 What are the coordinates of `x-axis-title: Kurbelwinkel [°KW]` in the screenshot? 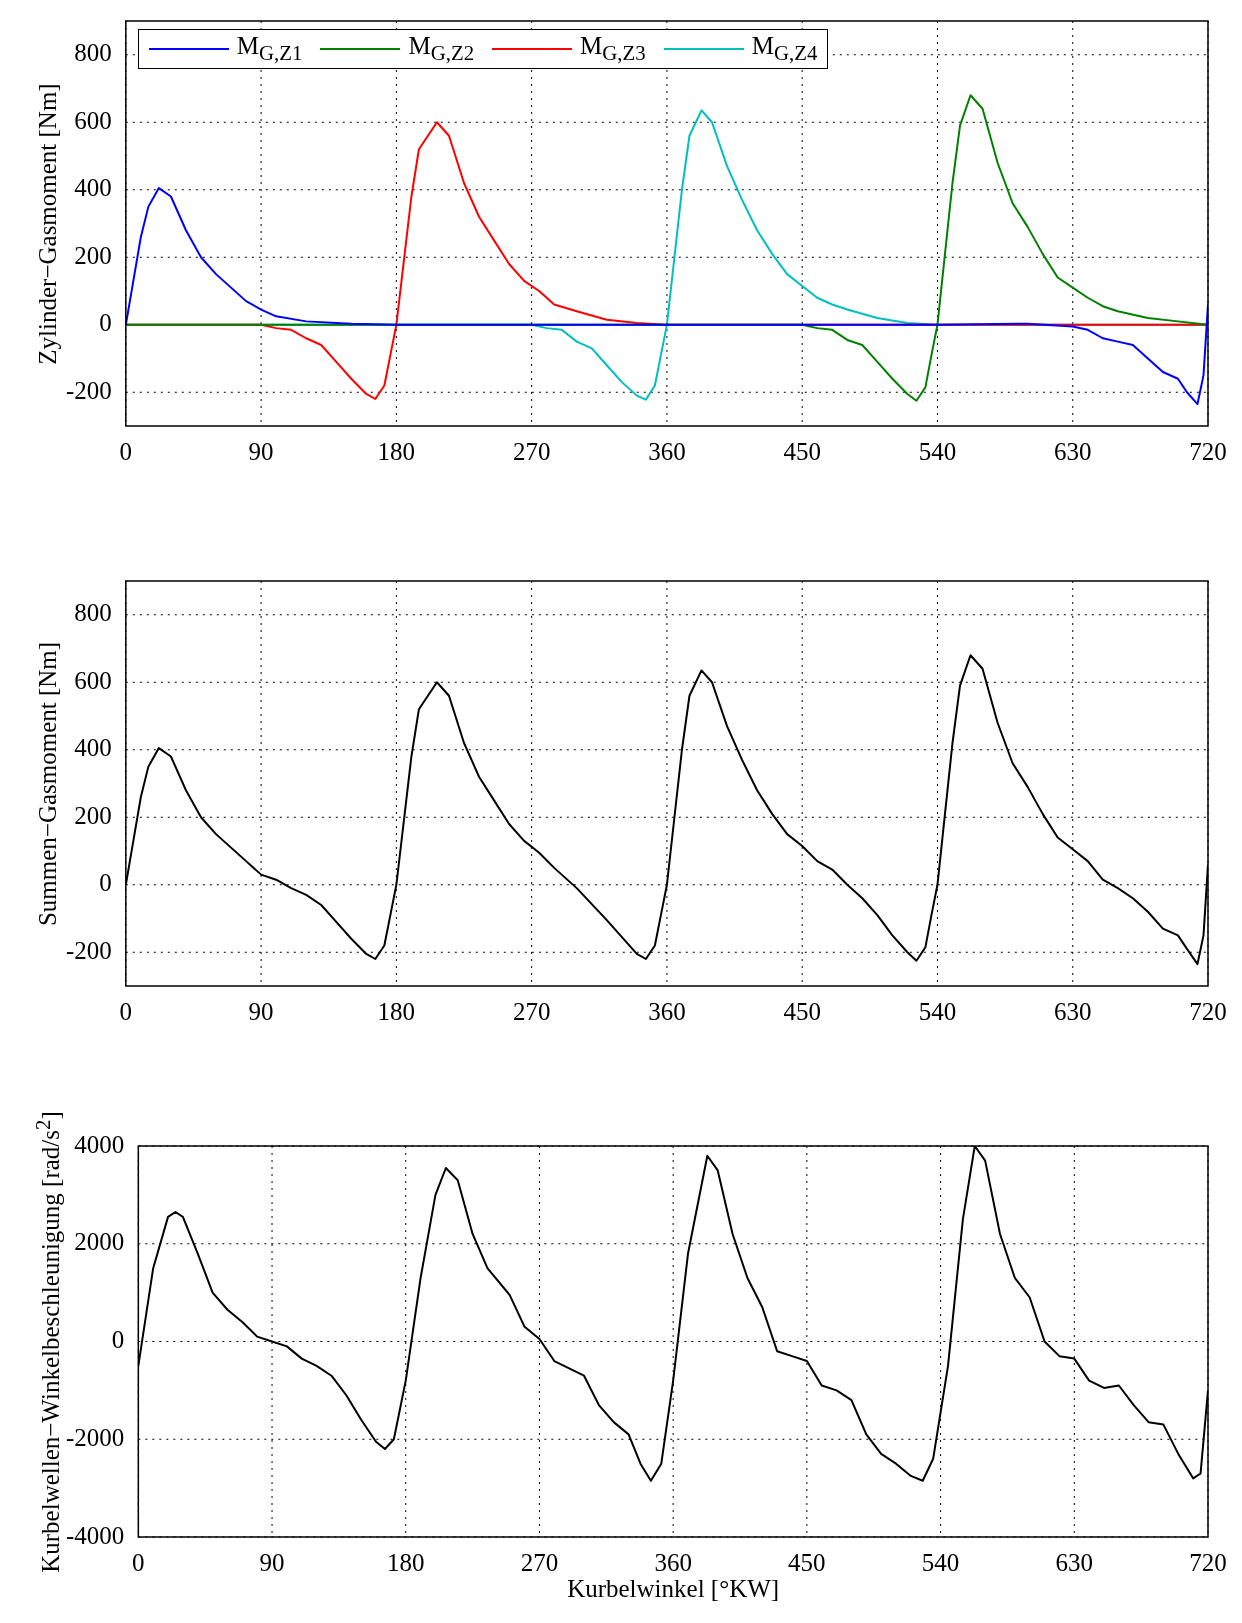 It's located at (673, 1589).